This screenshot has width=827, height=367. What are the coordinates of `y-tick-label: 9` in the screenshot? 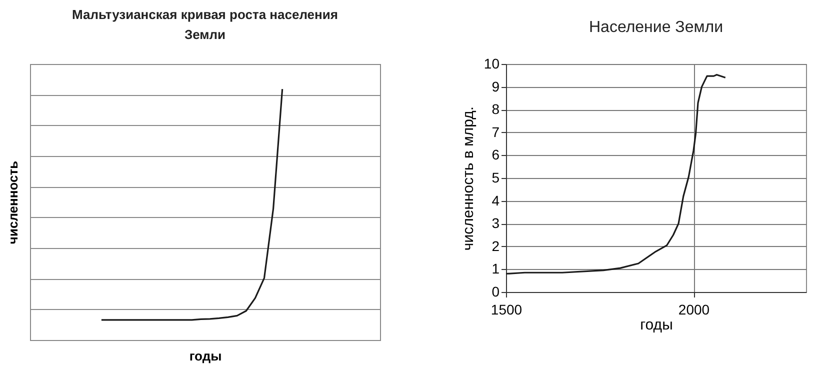 It's located at (496, 86).